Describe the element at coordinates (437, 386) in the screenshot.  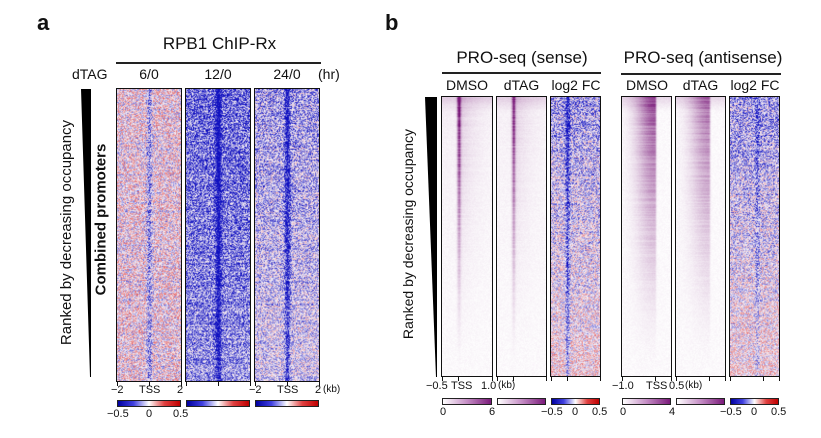
I see `x-tick-label: −0.5` at that location.